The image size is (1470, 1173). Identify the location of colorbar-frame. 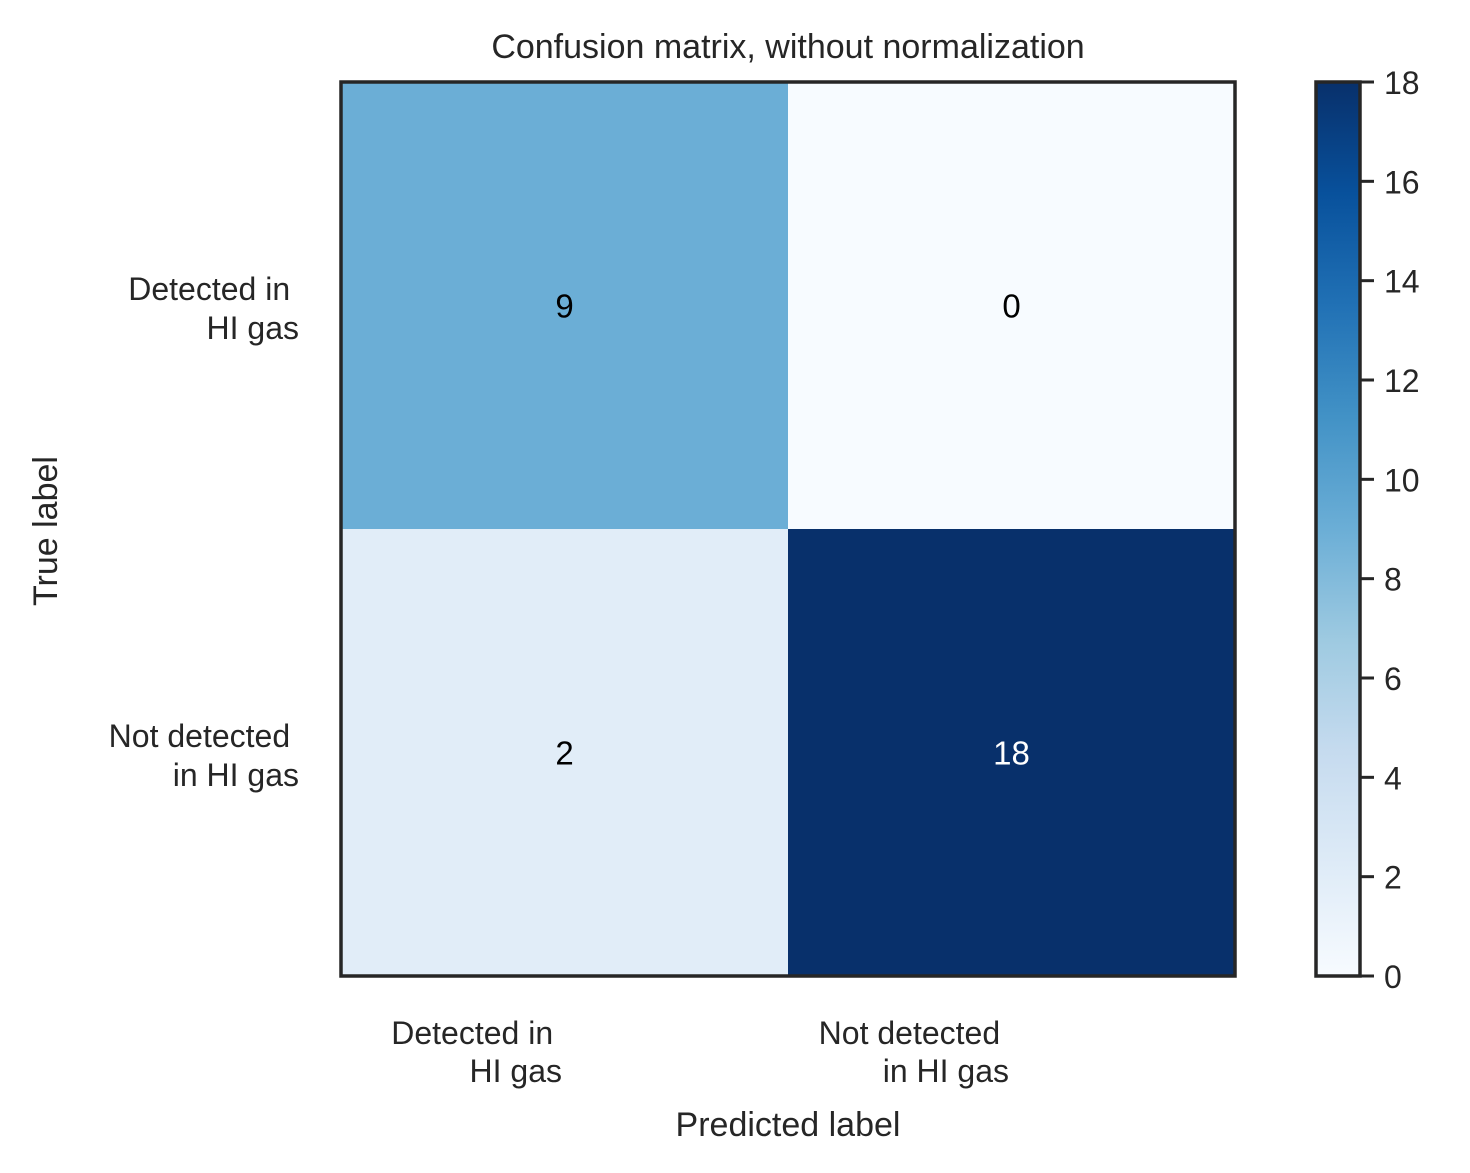
(1338, 529).